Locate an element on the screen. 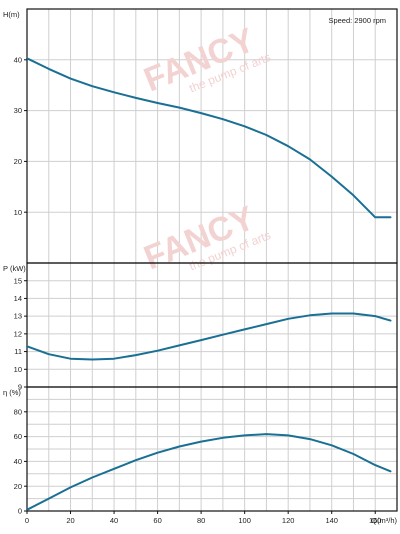 The image size is (400, 534). y-tick-label-efficiency: 80 is located at coordinates (18, 411).